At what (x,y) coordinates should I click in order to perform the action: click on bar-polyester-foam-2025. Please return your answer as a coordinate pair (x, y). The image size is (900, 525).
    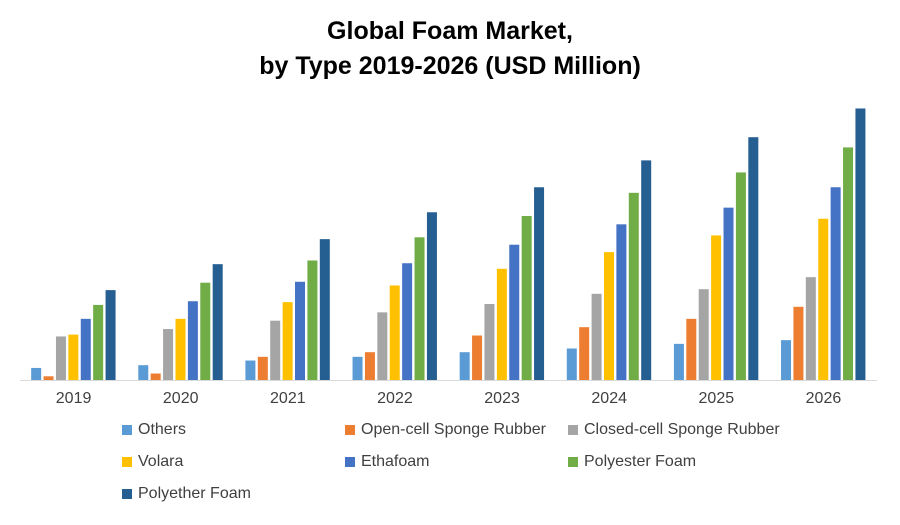
    Looking at the image, I should click on (740, 276).